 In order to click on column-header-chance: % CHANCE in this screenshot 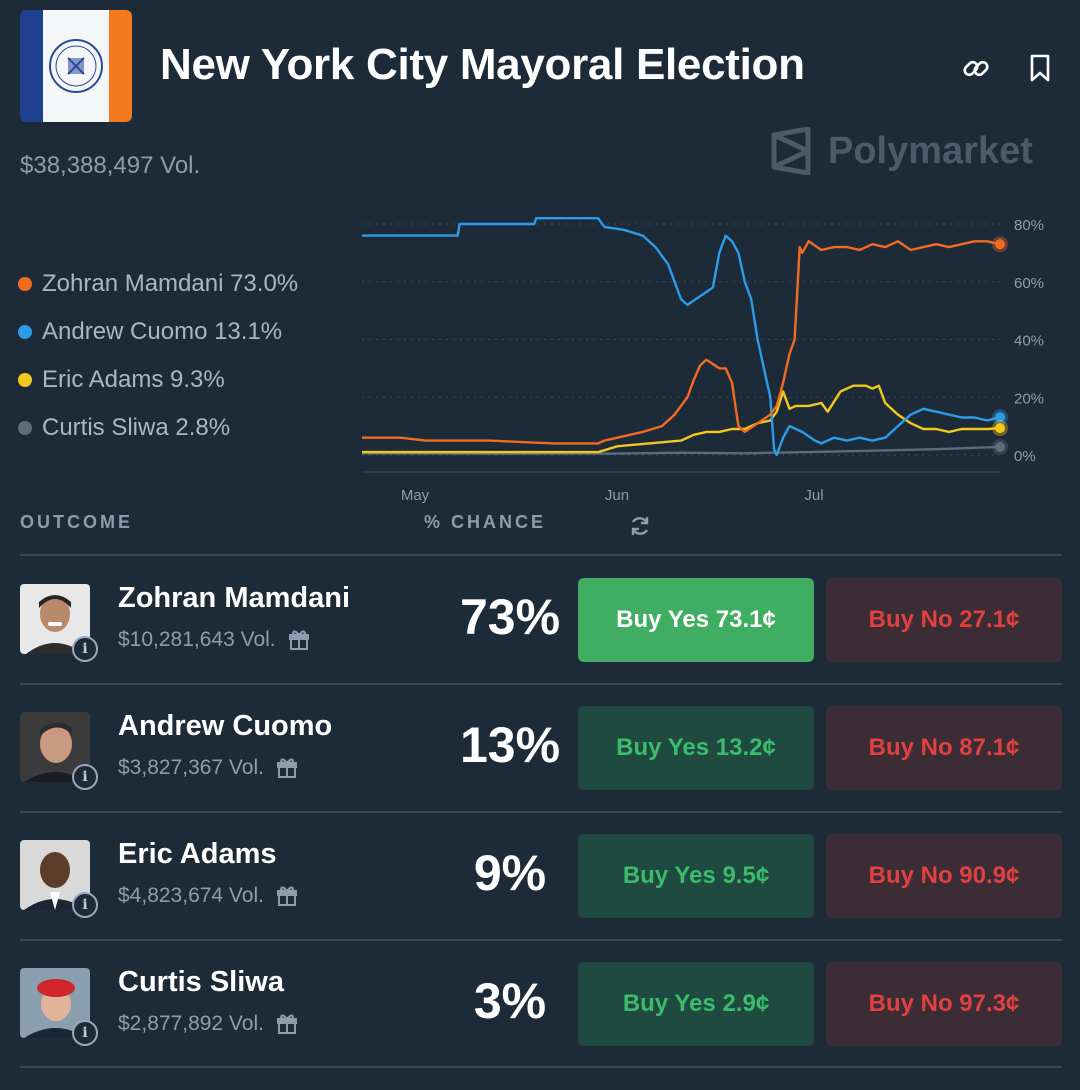, I will do `click(485, 522)`.